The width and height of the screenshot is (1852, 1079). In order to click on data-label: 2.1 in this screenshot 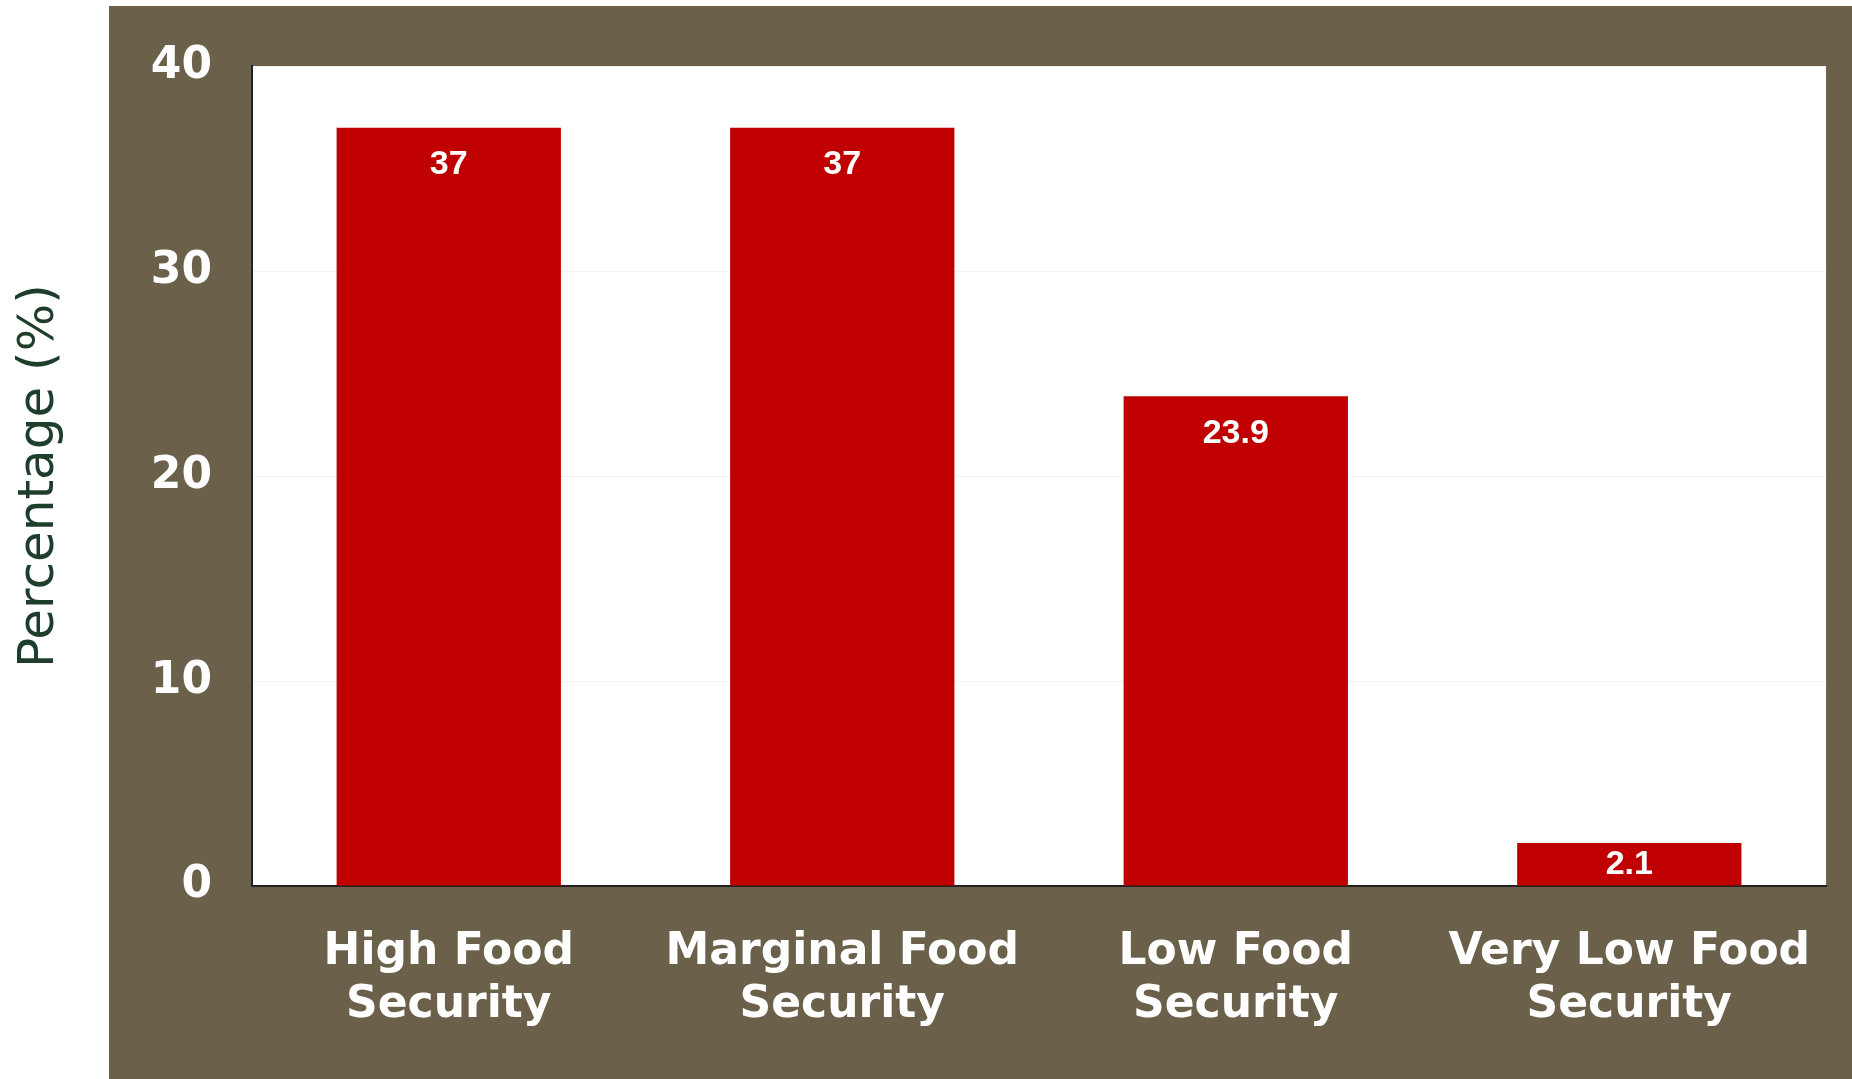, I will do `click(1629, 861)`.